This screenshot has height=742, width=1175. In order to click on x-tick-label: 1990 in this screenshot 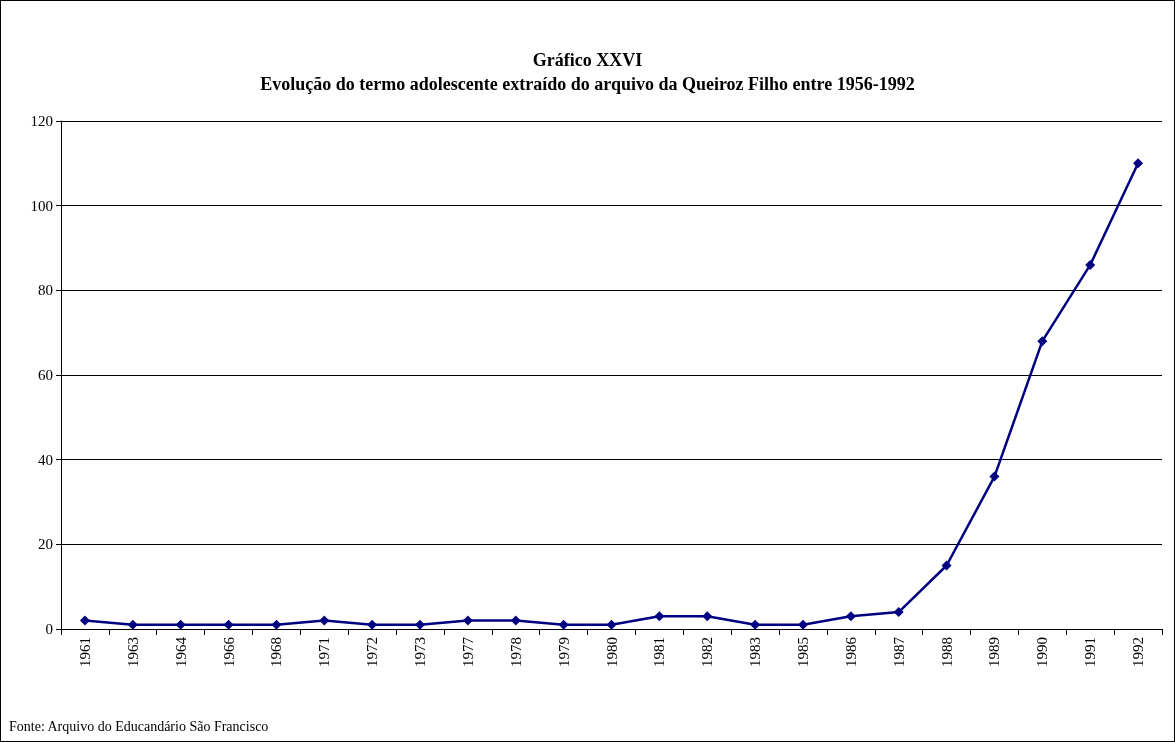, I will do `click(1042, 652)`.